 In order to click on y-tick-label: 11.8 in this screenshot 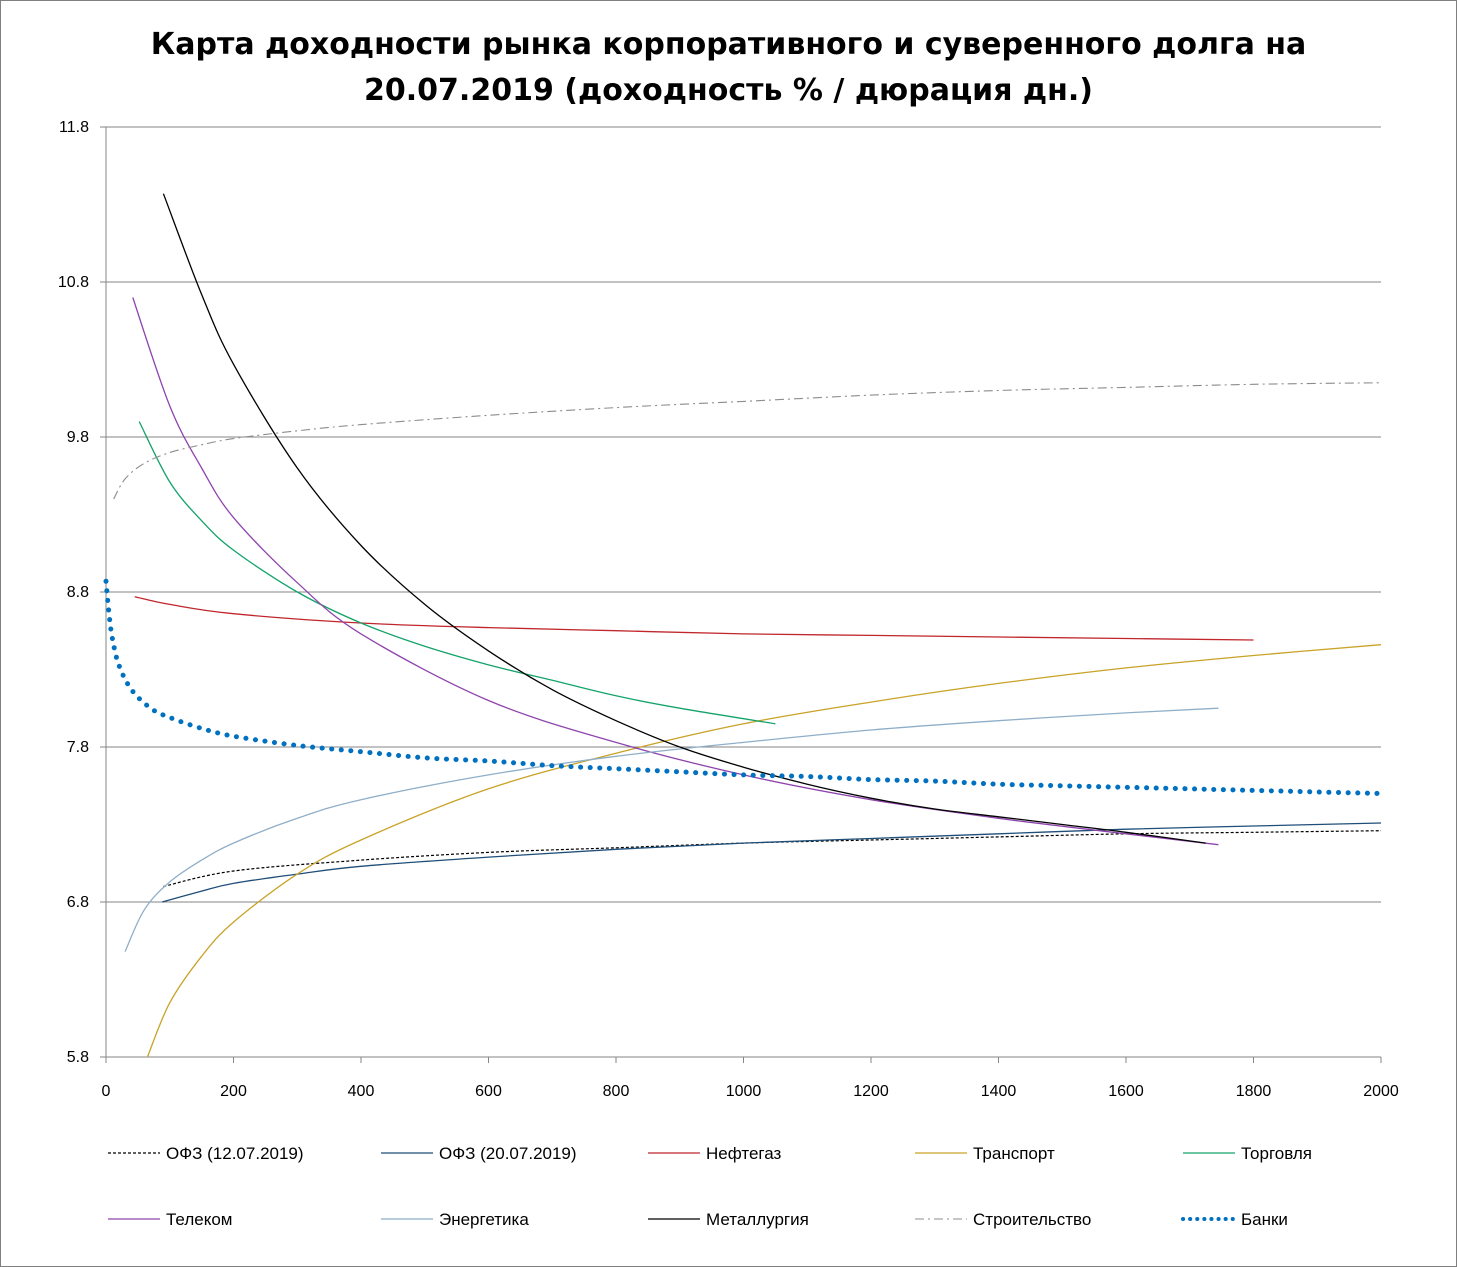, I will do `click(74, 127)`.